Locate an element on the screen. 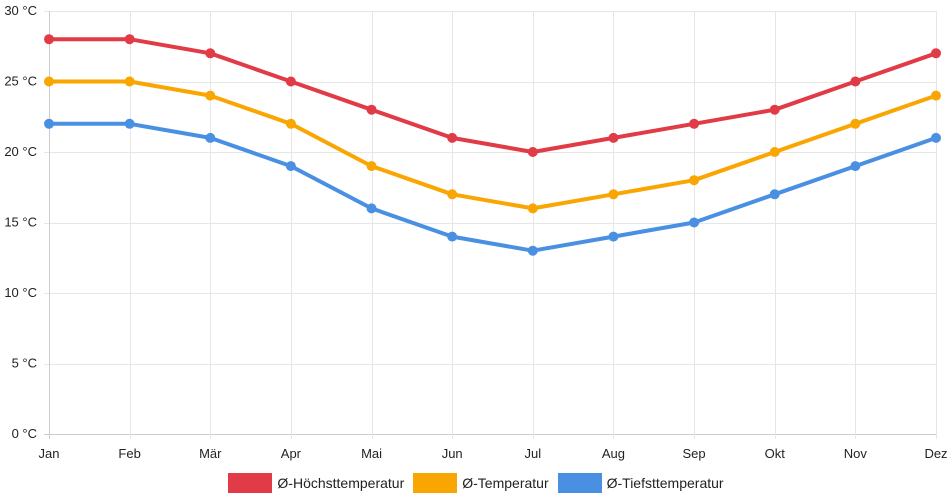 The height and width of the screenshot is (500, 952). y-tick-label: 5 °C is located at coordinates (24, 363).